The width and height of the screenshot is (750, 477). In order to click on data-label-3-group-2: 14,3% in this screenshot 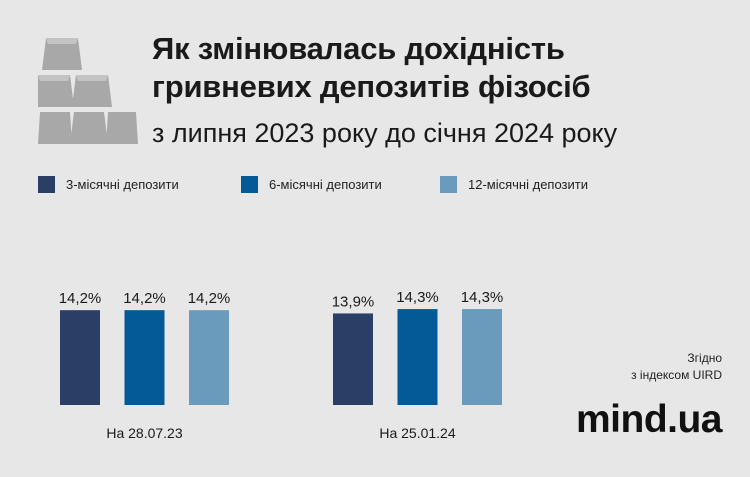, I will do `click(482, 297)`.